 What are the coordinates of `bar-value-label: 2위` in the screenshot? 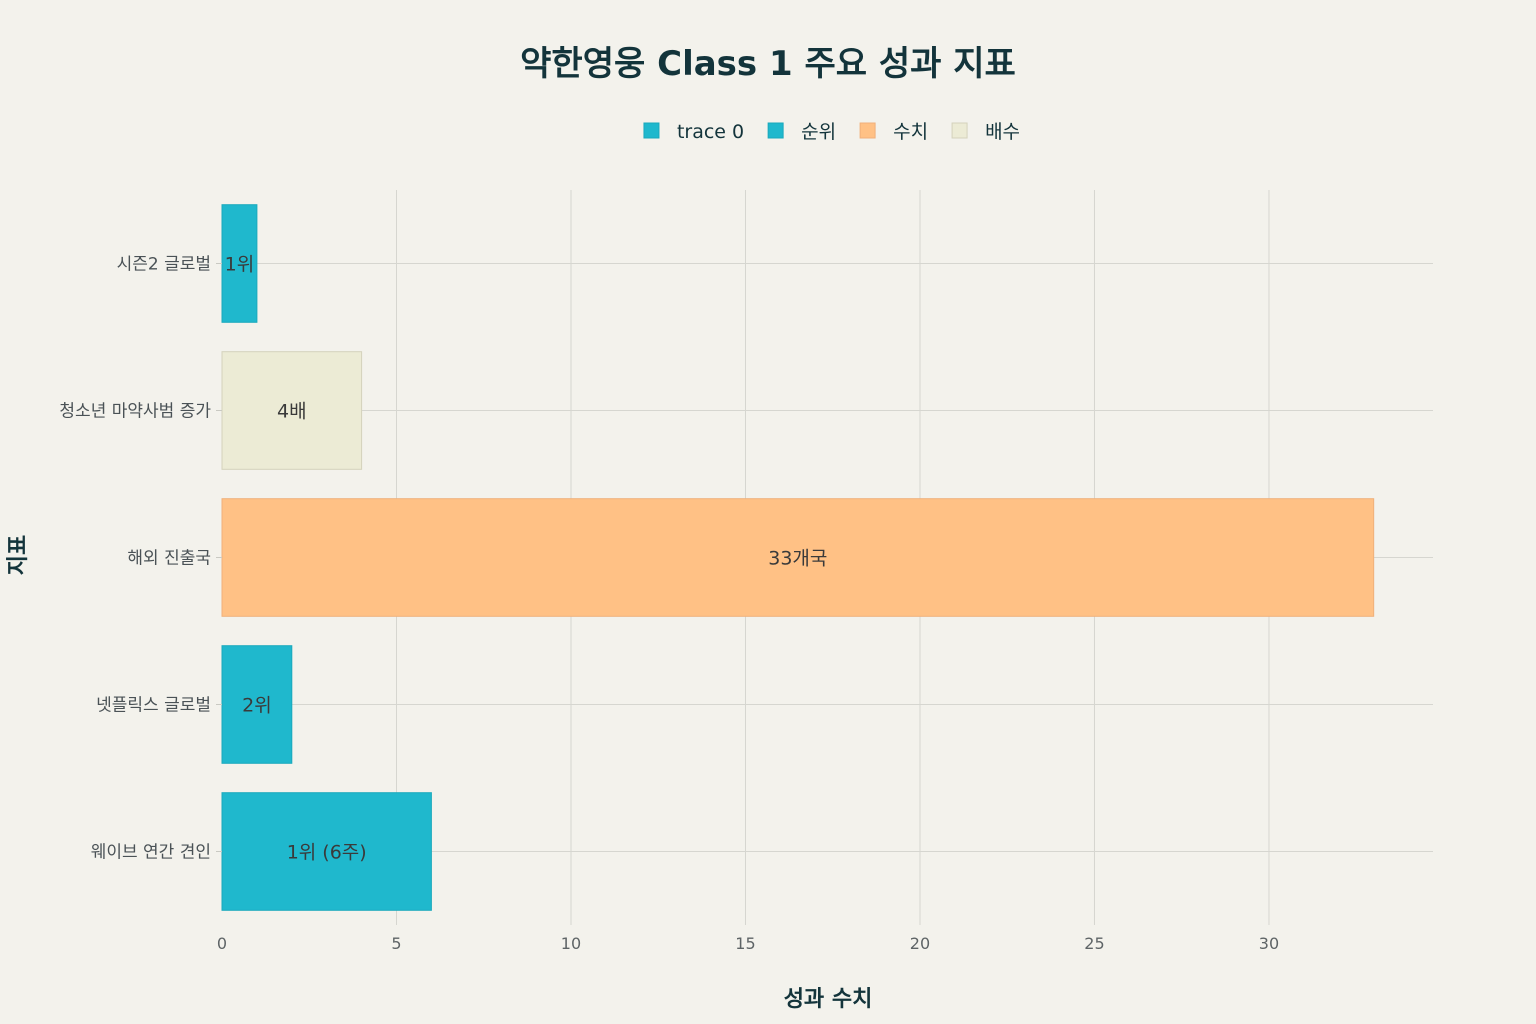 It's located at (257, 706).